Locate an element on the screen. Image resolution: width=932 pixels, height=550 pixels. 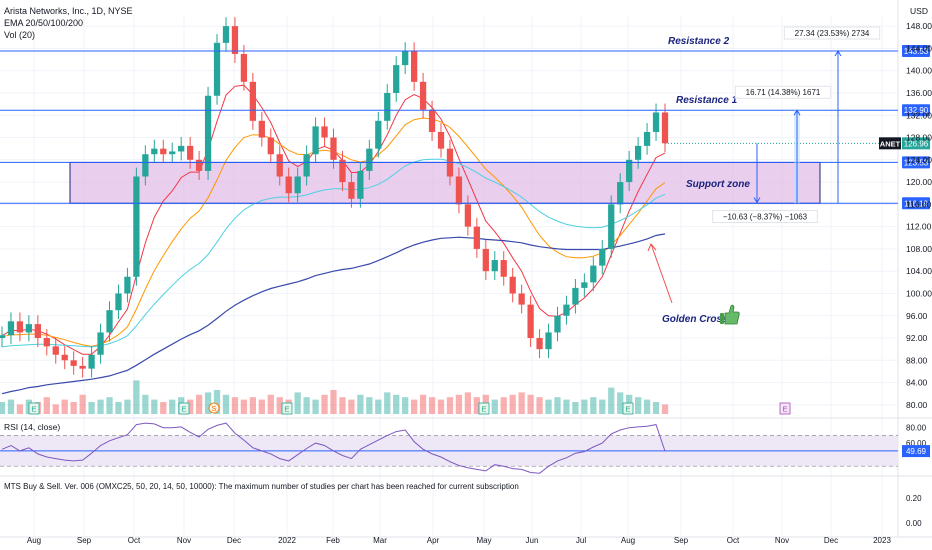
level-price-badge is located at coordinates (916, 203).